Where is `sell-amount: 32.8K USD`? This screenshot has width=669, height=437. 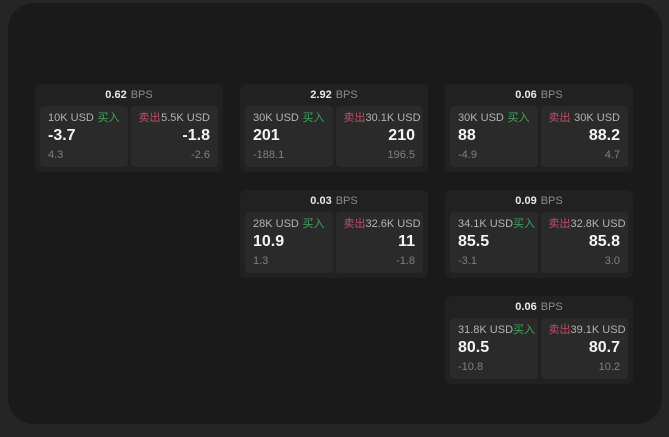 sell-amount: 32.8K USD is located at coordinates (598, 224).